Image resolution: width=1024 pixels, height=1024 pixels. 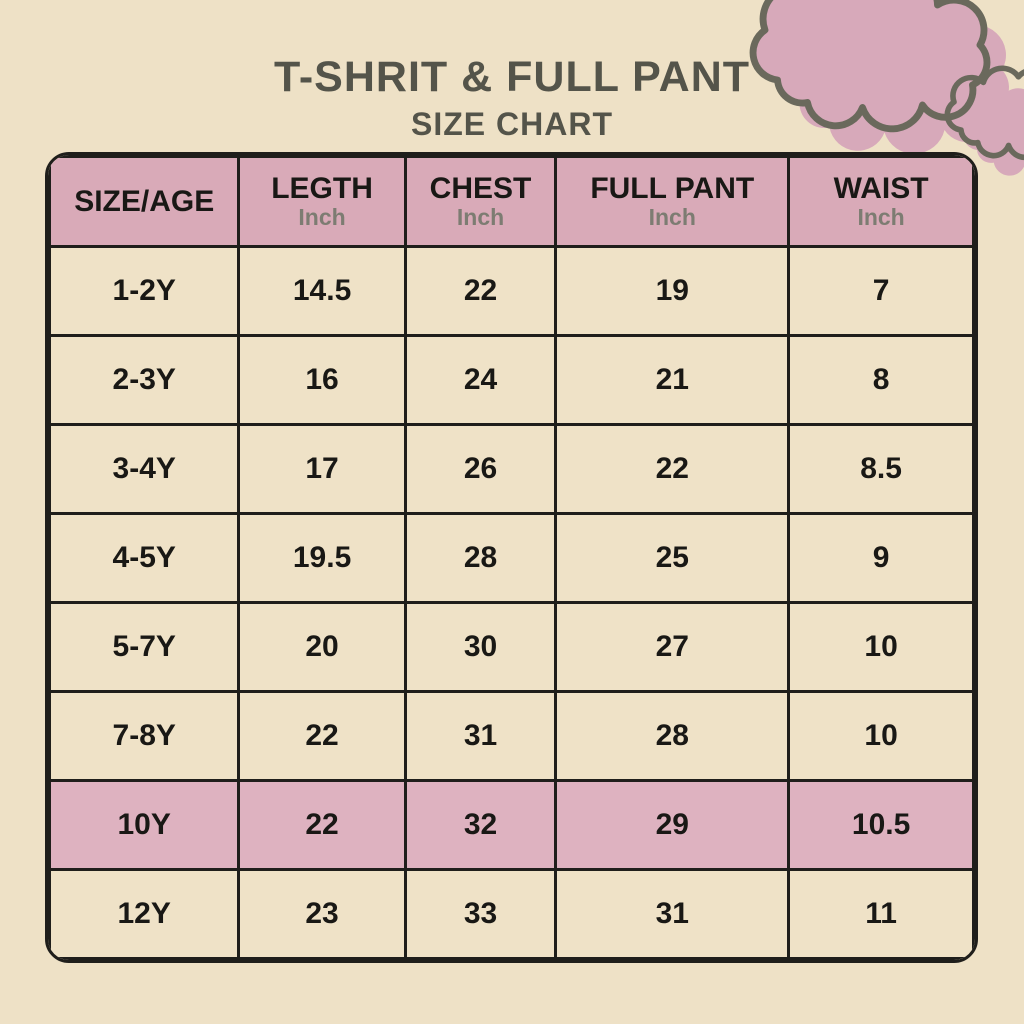 What do you see at coordinates (322, 189) in the screenshot?
I see `column-label: LEGTH` at bounding box center [322, 189].